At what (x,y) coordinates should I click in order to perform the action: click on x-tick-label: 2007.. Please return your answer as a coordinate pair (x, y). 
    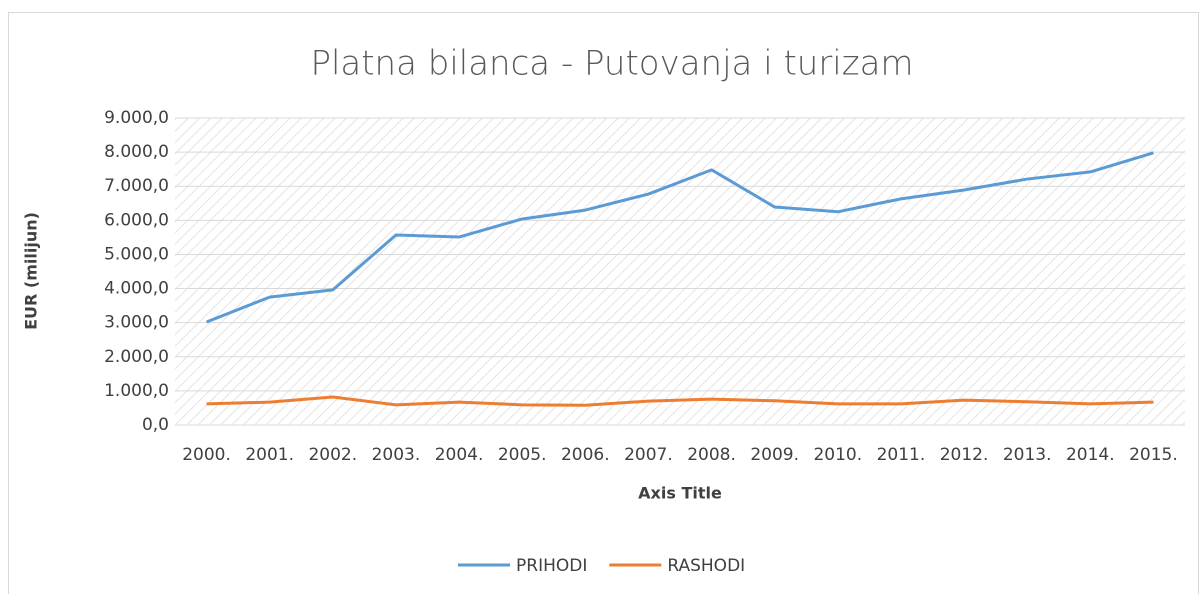
    Looking at the image, I should click on (648, 455).